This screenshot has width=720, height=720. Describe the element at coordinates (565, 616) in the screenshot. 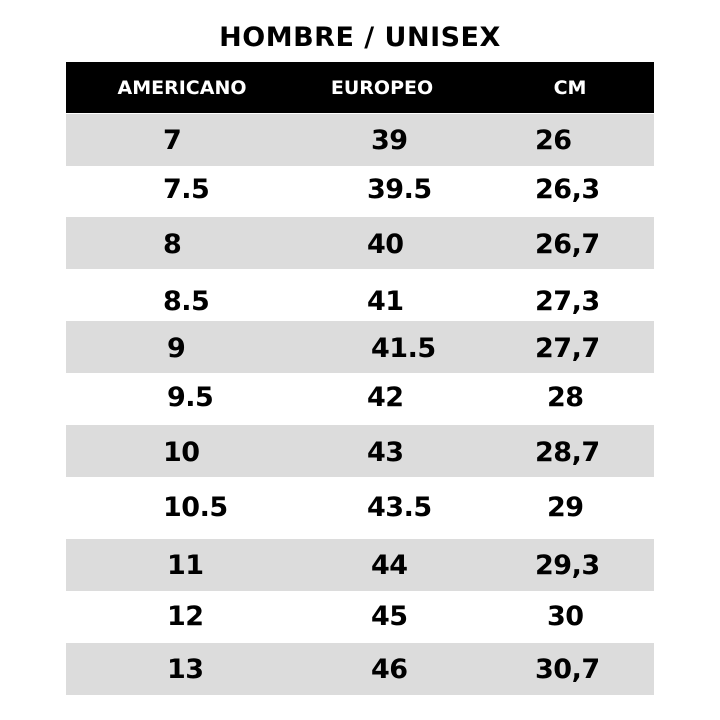

I see `cell-cm: 30` at that location.